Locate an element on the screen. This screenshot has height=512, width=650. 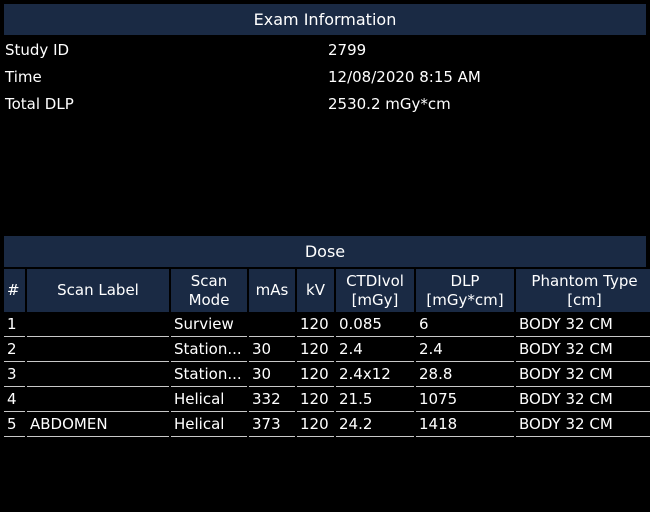
cell-ctdivol: 2.4 is located at coordinates (375, 349).